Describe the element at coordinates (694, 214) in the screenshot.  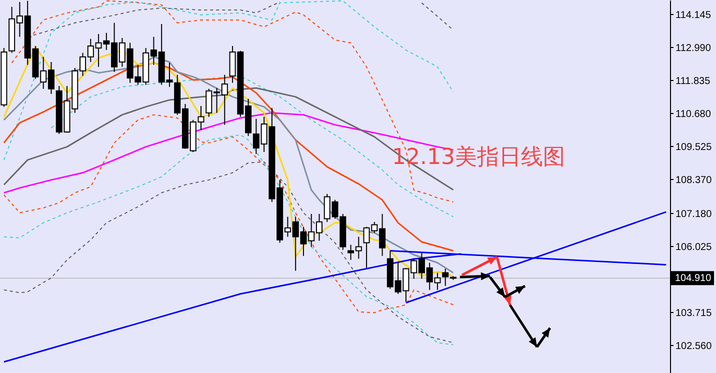
I see `y-tick-label: 107.180` at that location.